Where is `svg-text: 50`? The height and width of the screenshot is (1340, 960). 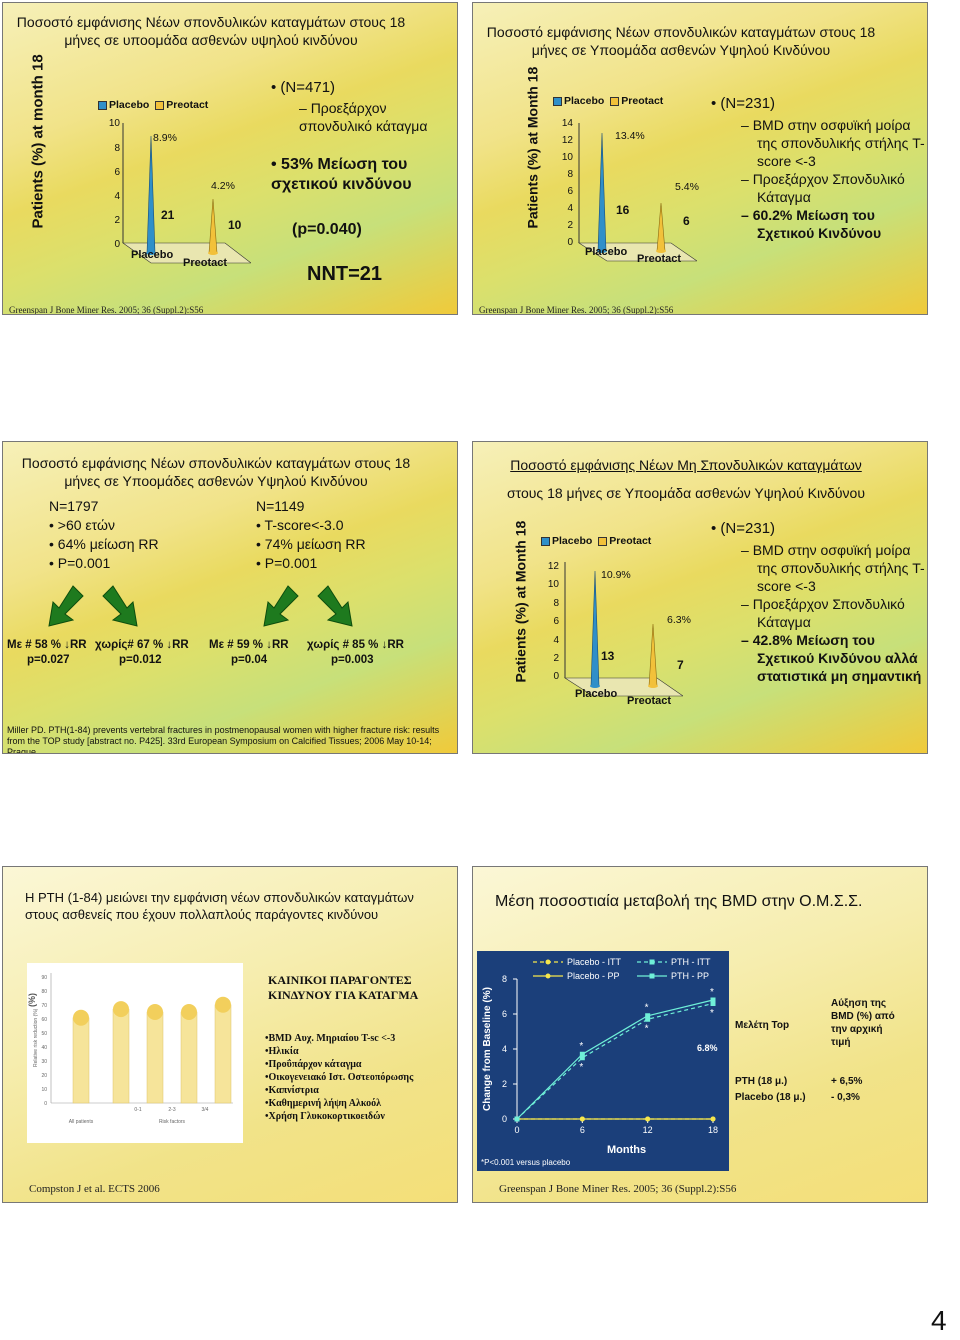
svg-text: 50 is located at coordinates (44, 1034).